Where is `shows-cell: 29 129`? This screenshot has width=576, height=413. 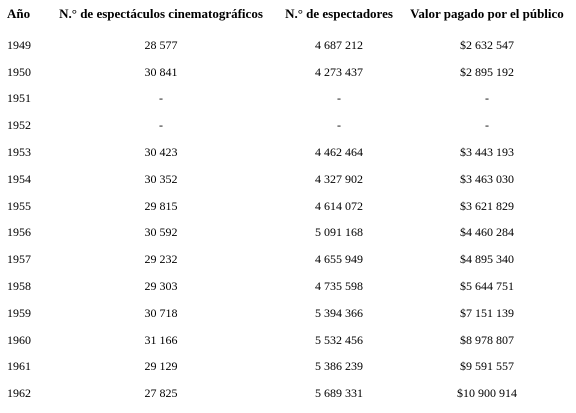 shows-cell: 29 129 is located at coordinates (161, 366).